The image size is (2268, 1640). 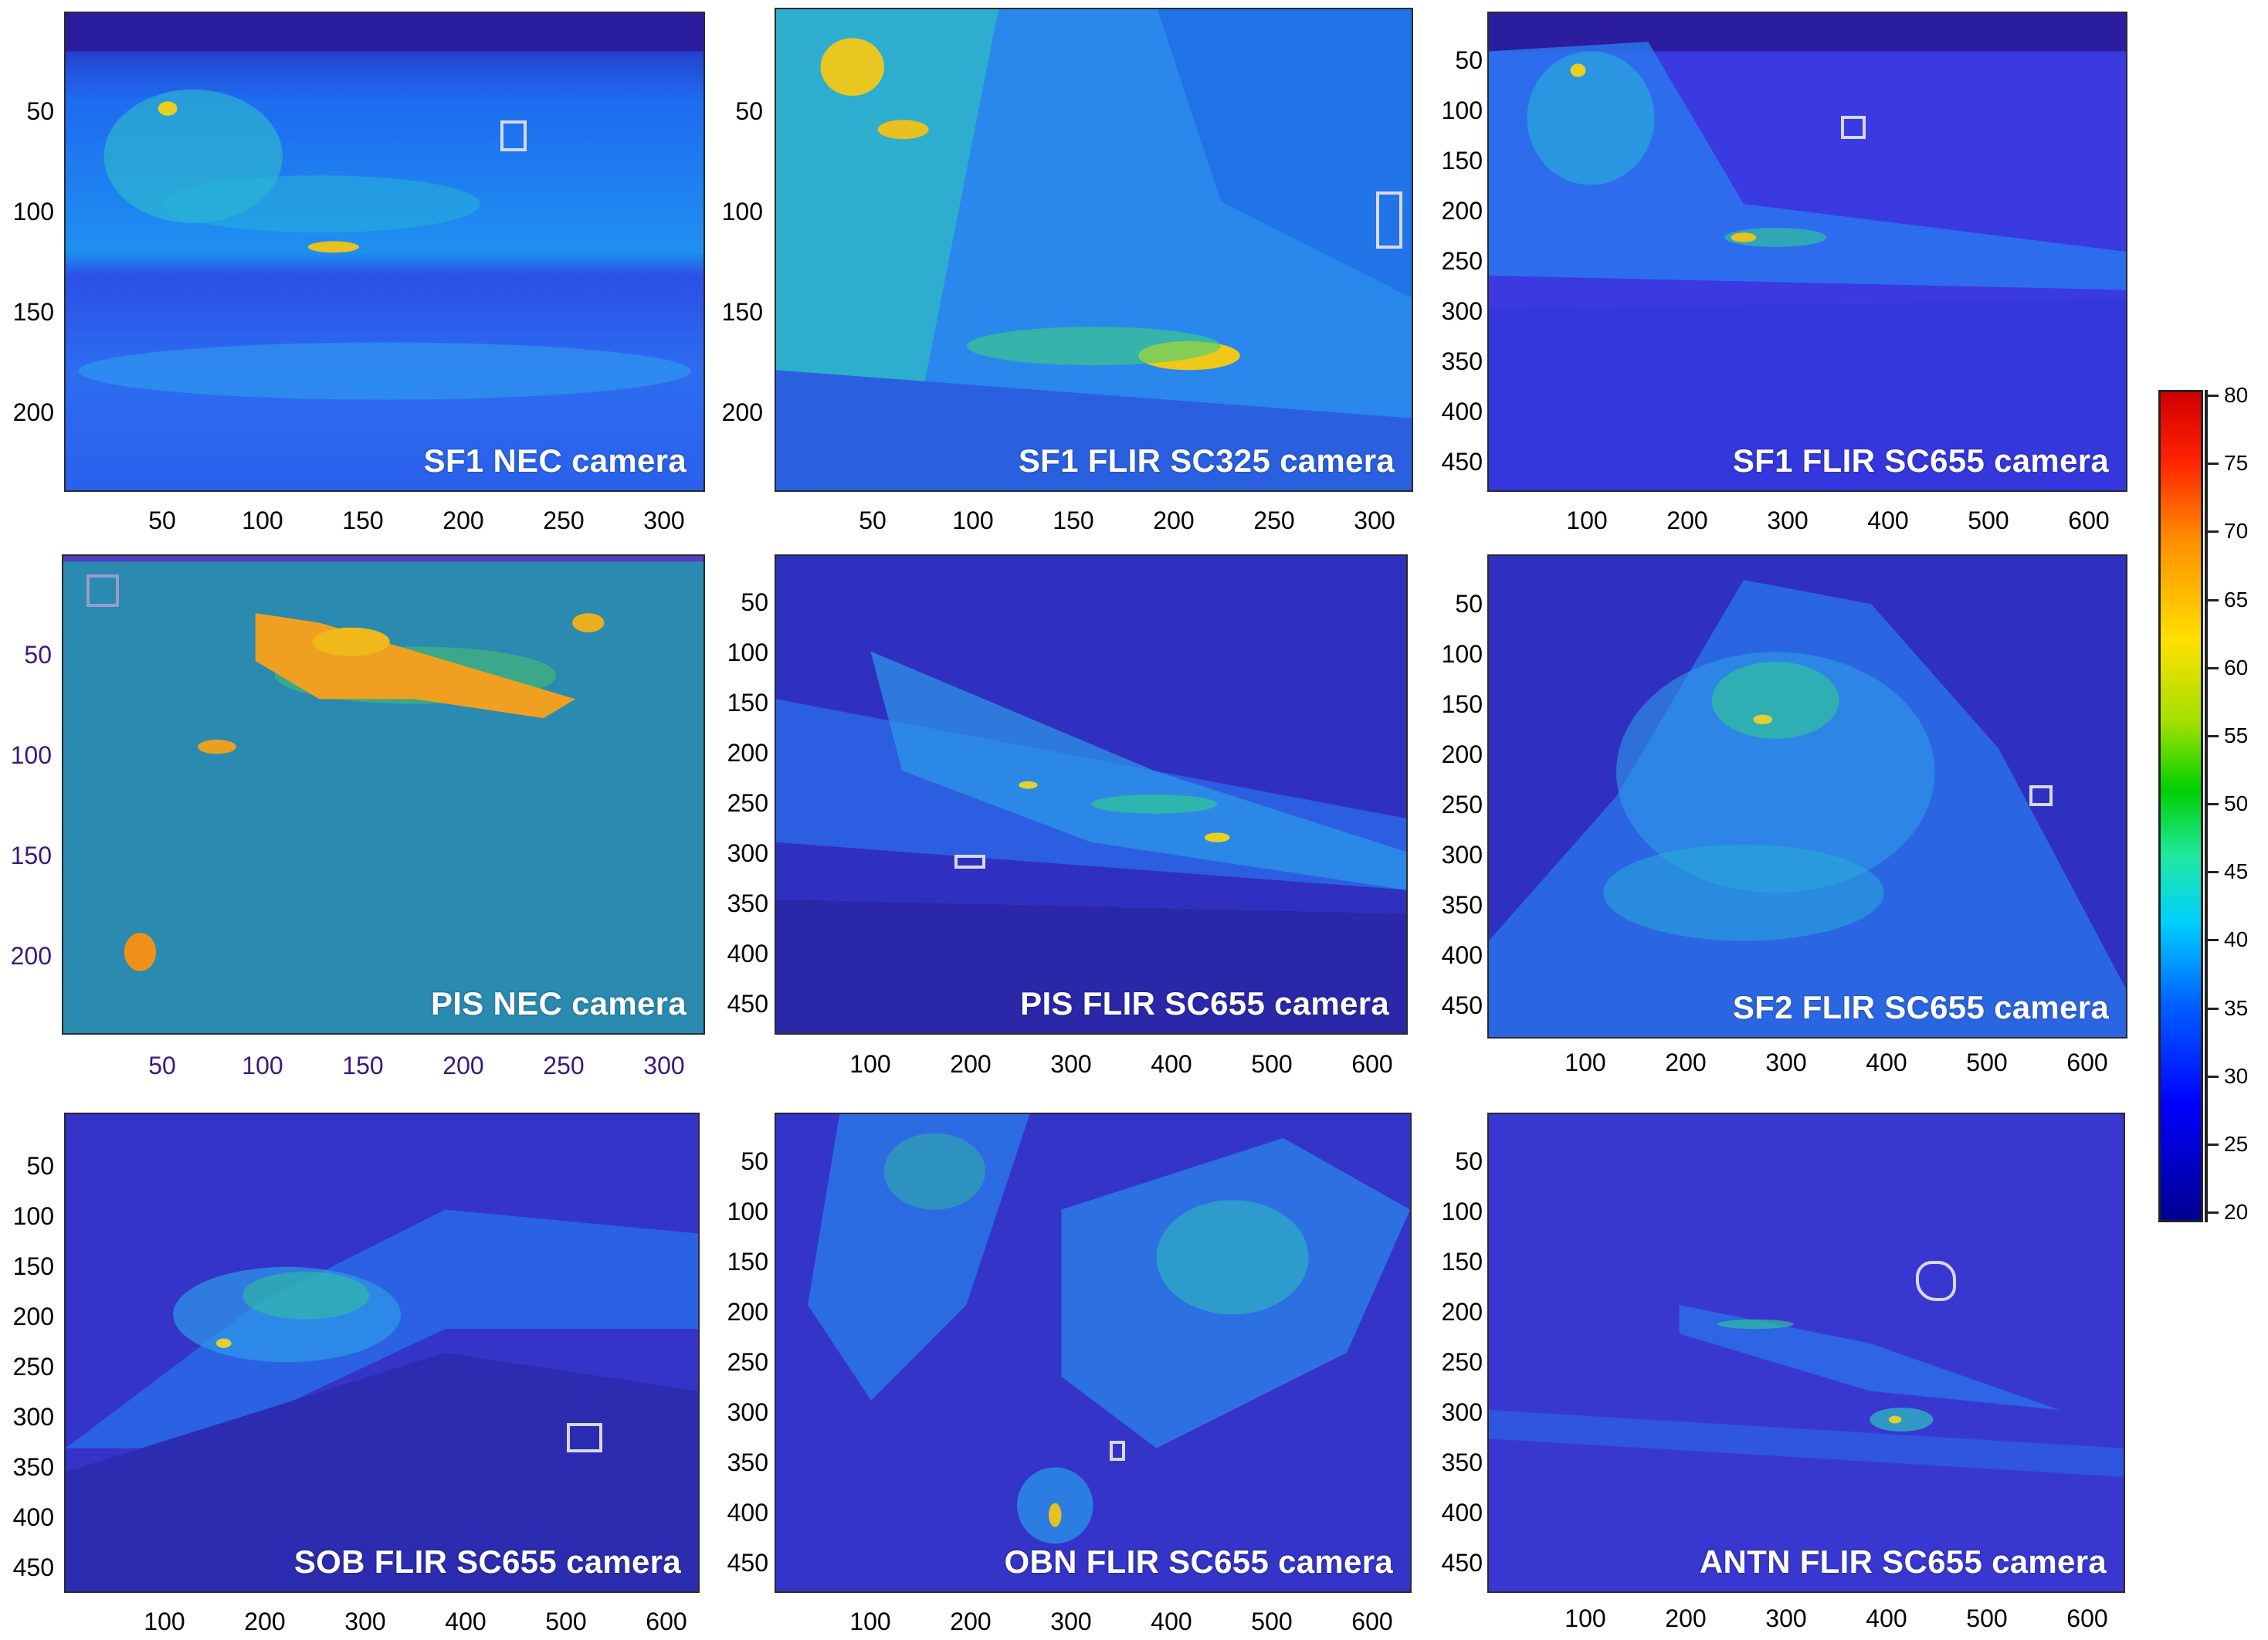 What do you see at coordinates (1093, 1353) in the screenshot?
I see `thermal-image: OBN FLIR SC655 camera` at bounding box center [1093, 1353].